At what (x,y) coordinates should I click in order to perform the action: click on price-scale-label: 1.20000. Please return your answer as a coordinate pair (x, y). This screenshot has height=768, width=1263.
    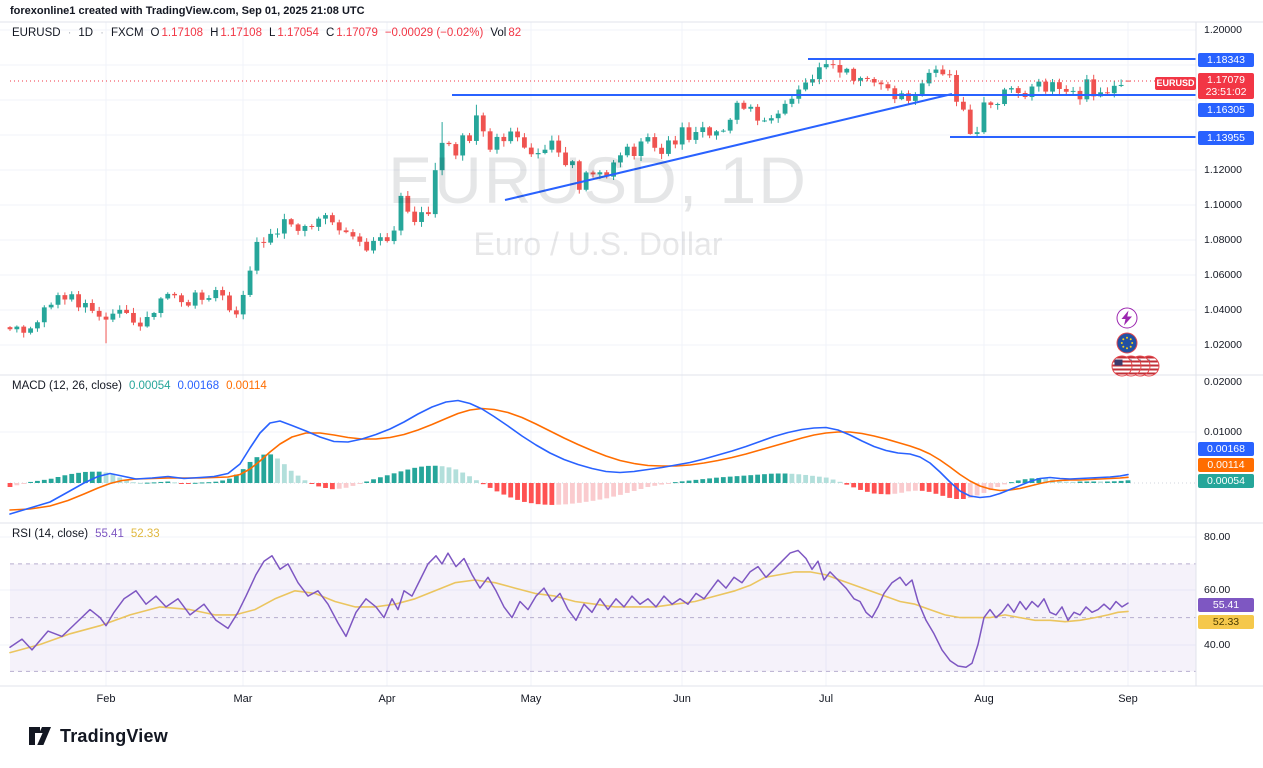
    Looking at the image, I should click on (1223, 30).